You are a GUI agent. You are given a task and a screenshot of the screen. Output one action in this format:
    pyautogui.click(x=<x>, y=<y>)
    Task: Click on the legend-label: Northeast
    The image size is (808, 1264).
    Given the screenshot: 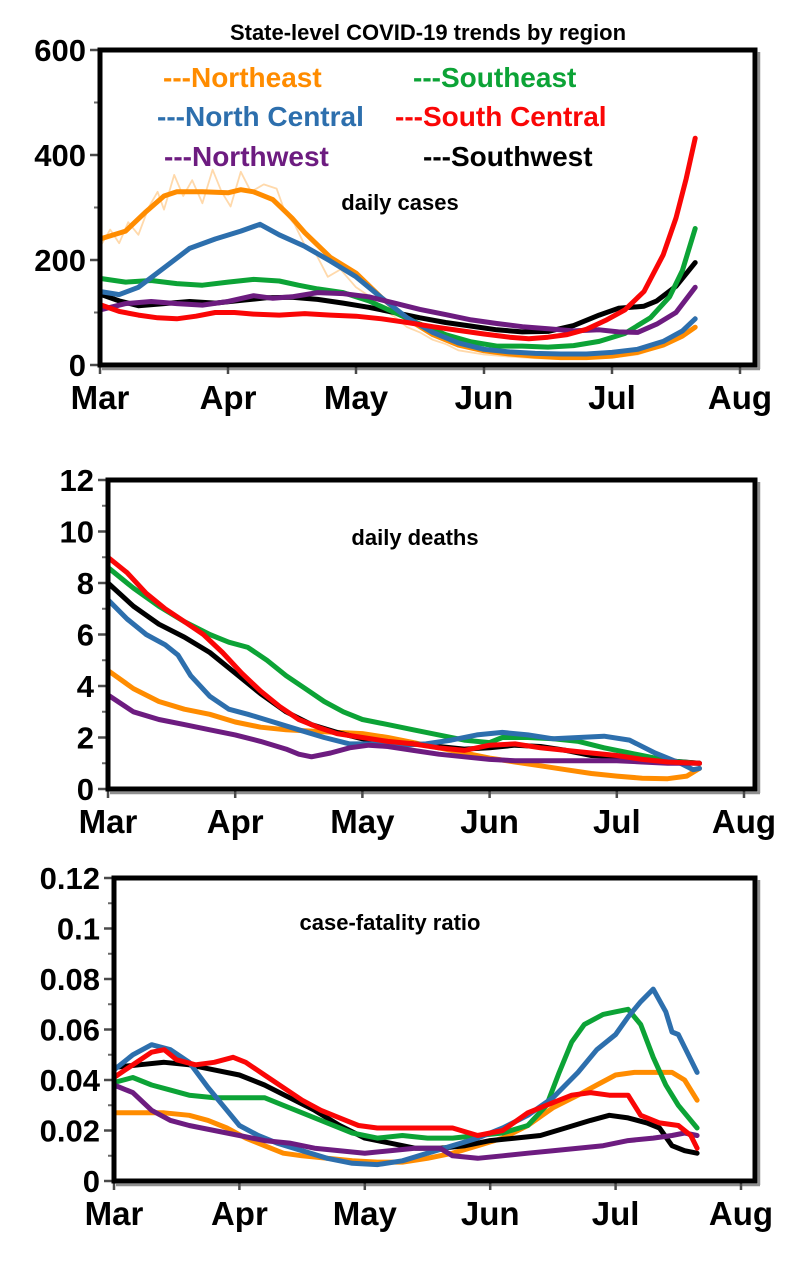 What is the action you would take?
    pyautogui.click(x=256, y=77)
    